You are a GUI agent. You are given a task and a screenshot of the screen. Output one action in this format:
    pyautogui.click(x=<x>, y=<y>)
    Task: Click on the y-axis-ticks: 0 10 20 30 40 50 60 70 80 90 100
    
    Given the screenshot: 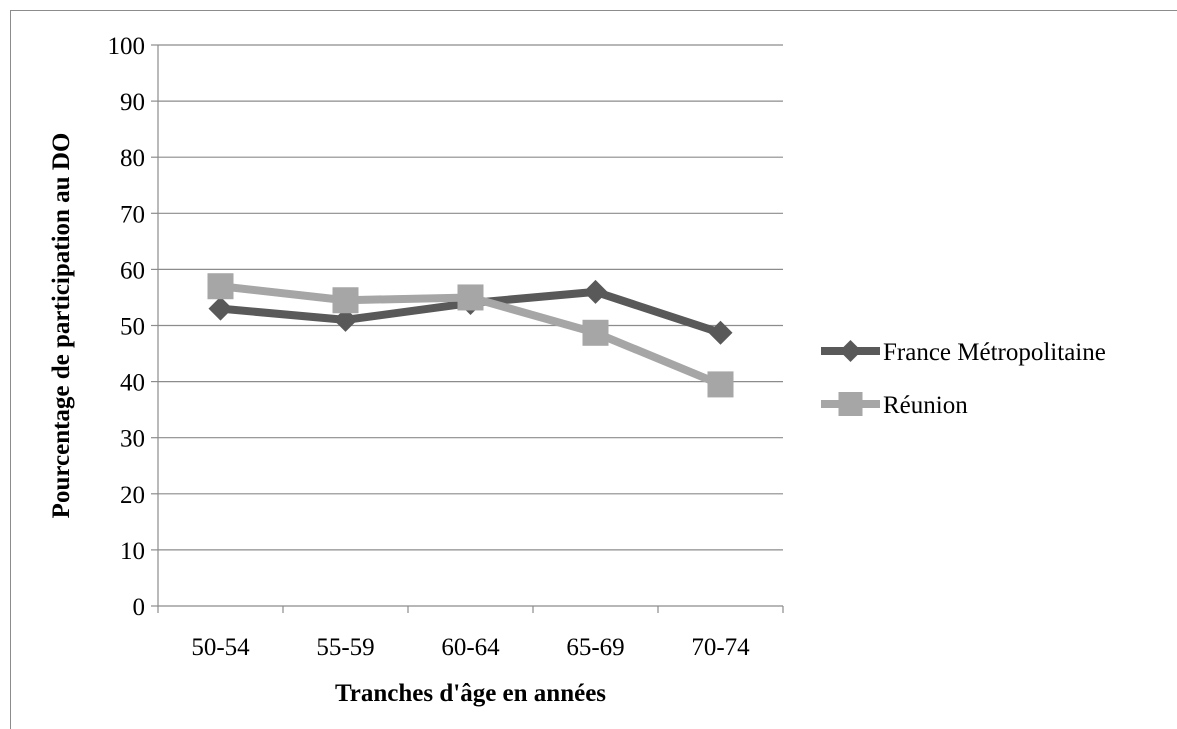 What is the action you would take?
    pyautogui.click(x=133, y=327)
    